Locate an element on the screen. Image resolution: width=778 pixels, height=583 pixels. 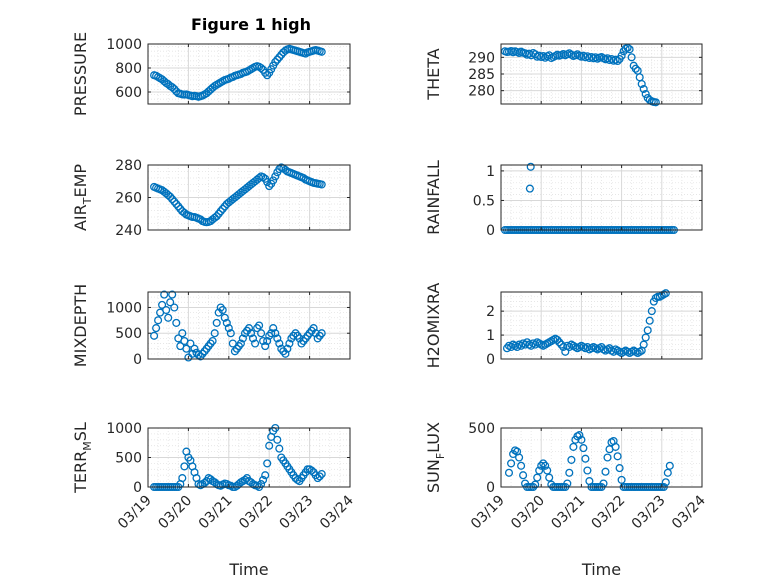
subplot-rainfall: 0 0.5 1 RAINFALL is located at coordinates (563, 199).